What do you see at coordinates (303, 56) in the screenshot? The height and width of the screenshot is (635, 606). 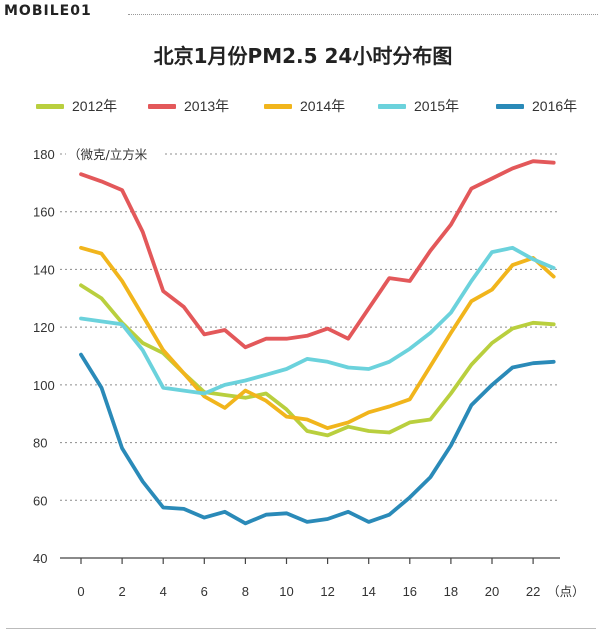 I see `chart-title: 北京1月份PM2.5 24小时分布图` at bounding box center [303, 56].